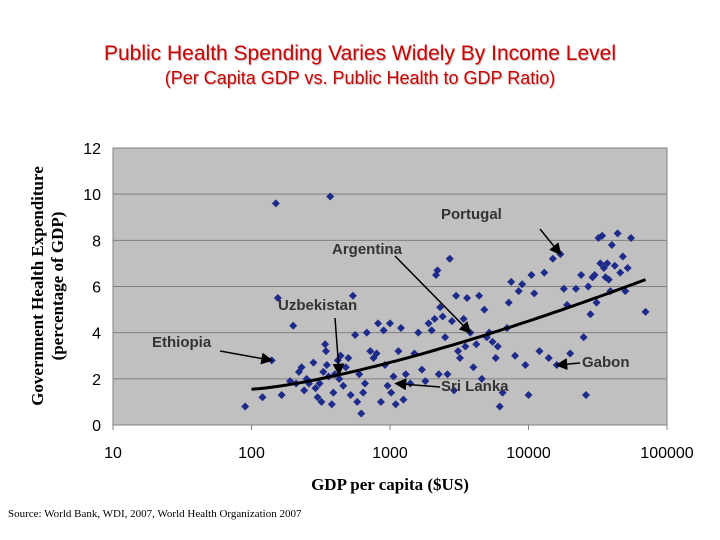  What do you see at coordinates (606, 362) in the screenshot?
I see `annotation-label-gabon: Gabon` at bounding box center [606, 362].